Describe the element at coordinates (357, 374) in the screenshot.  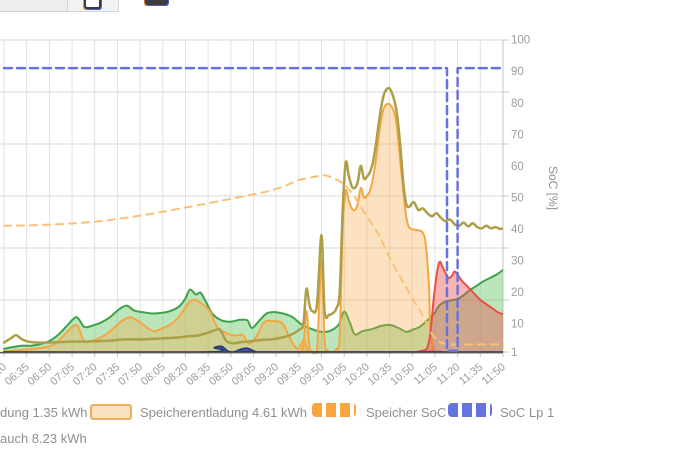
I see `time-tick-label: 10:20` at that location.